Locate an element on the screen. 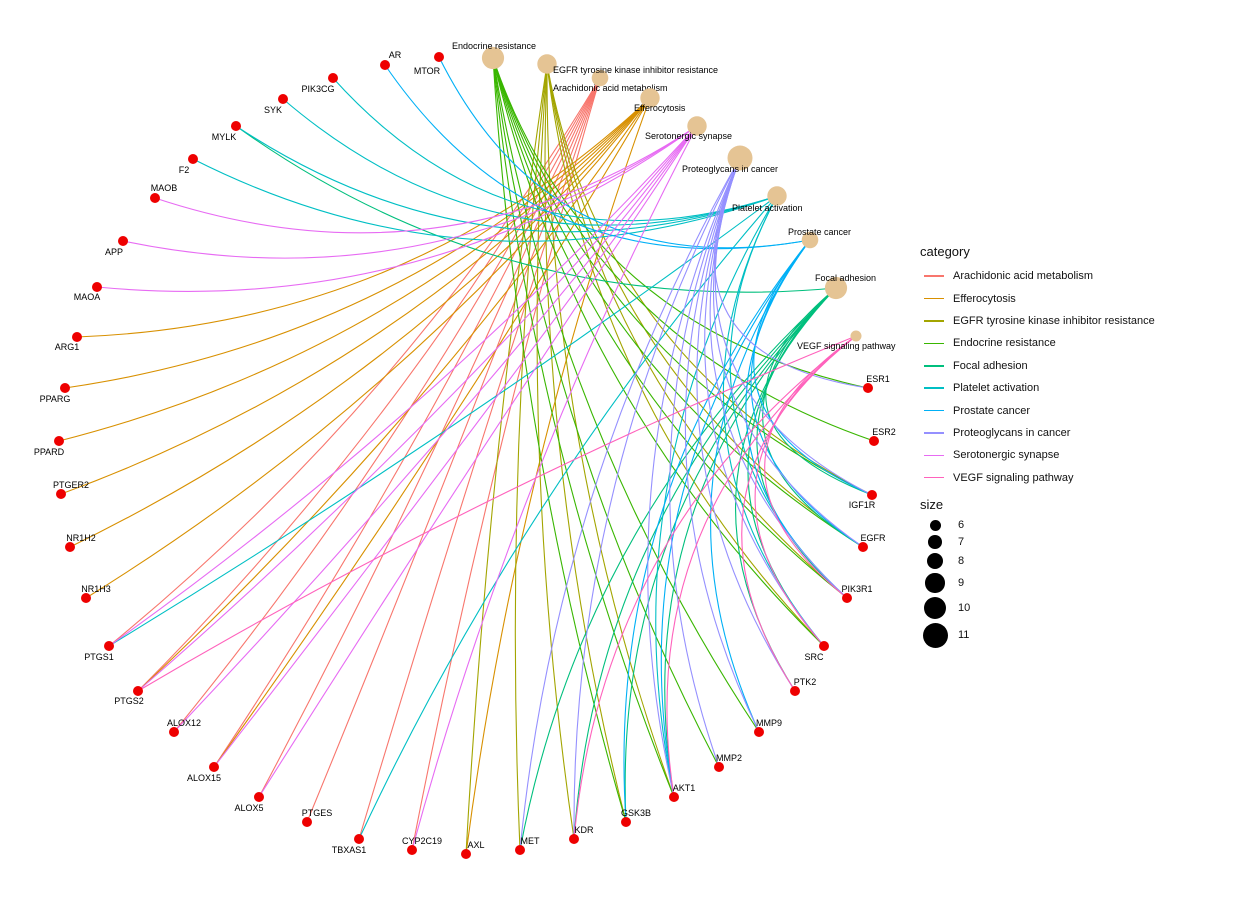  edge-esr2 is located at coordinates (683, 249).